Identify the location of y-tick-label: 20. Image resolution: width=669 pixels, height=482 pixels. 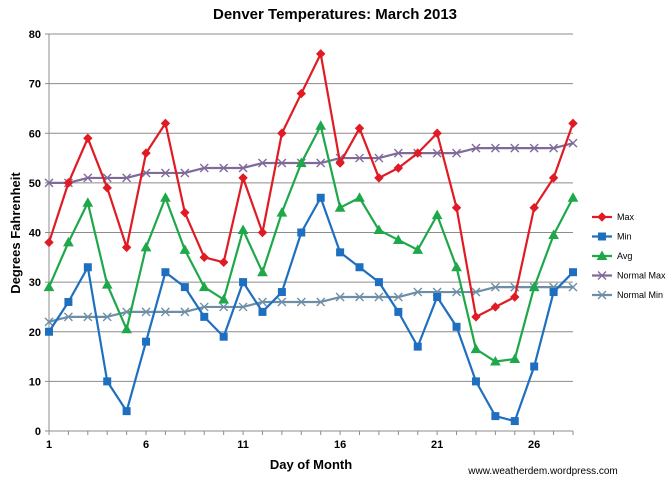
(35, 333).